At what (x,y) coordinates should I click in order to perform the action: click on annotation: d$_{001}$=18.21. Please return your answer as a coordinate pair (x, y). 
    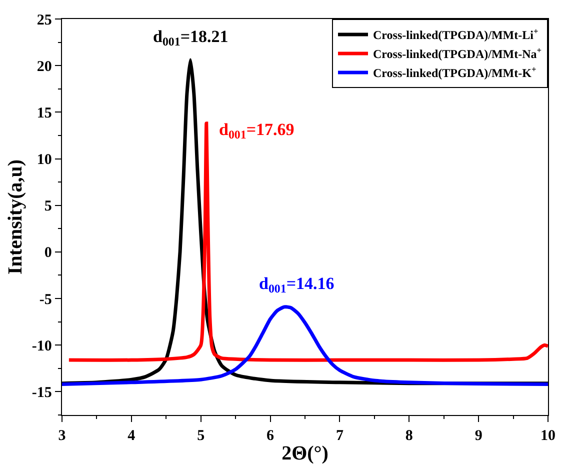
    Looking at the image, I should click on (190, 38).